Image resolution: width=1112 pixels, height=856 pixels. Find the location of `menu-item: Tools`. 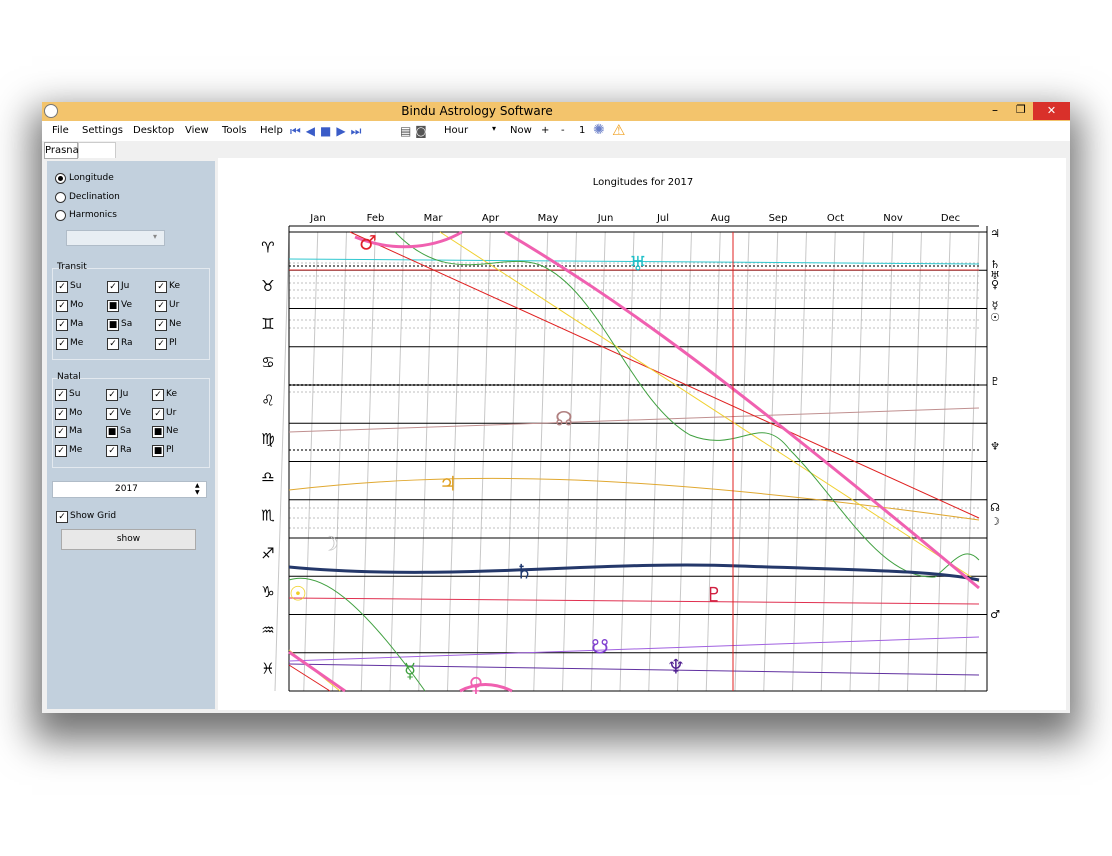

menu-item: Tools is located at coordinates (234, 130).